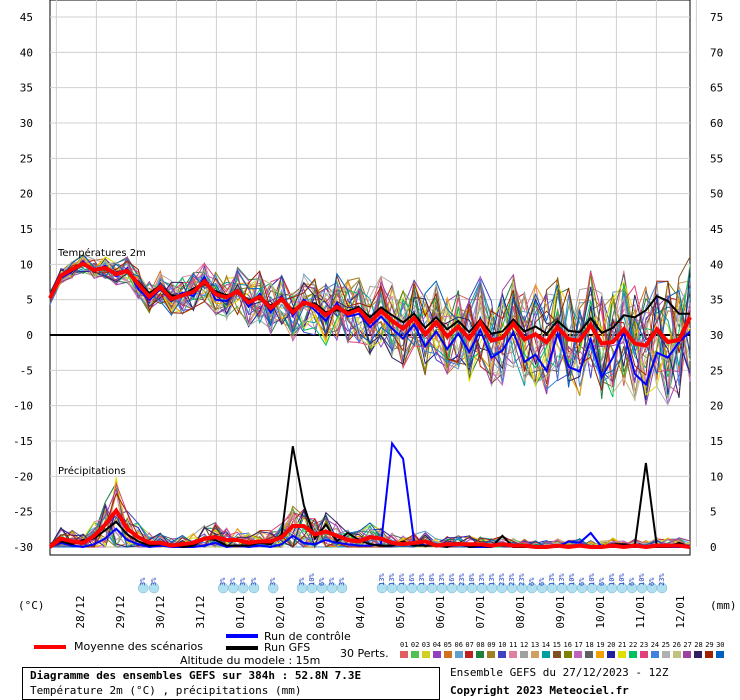  Describe the element at coordinates (716, 335) in the screenshot. I see `y-right-tick: 30` at that location.